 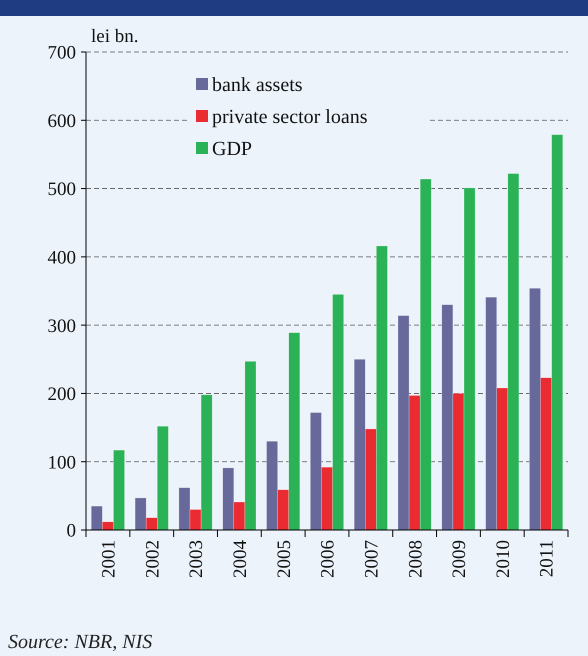 What do you see at coordinates (114, 36) in the screenshot?
I see `y-axis-title: lei bn.` at bounding box center [114, 36].